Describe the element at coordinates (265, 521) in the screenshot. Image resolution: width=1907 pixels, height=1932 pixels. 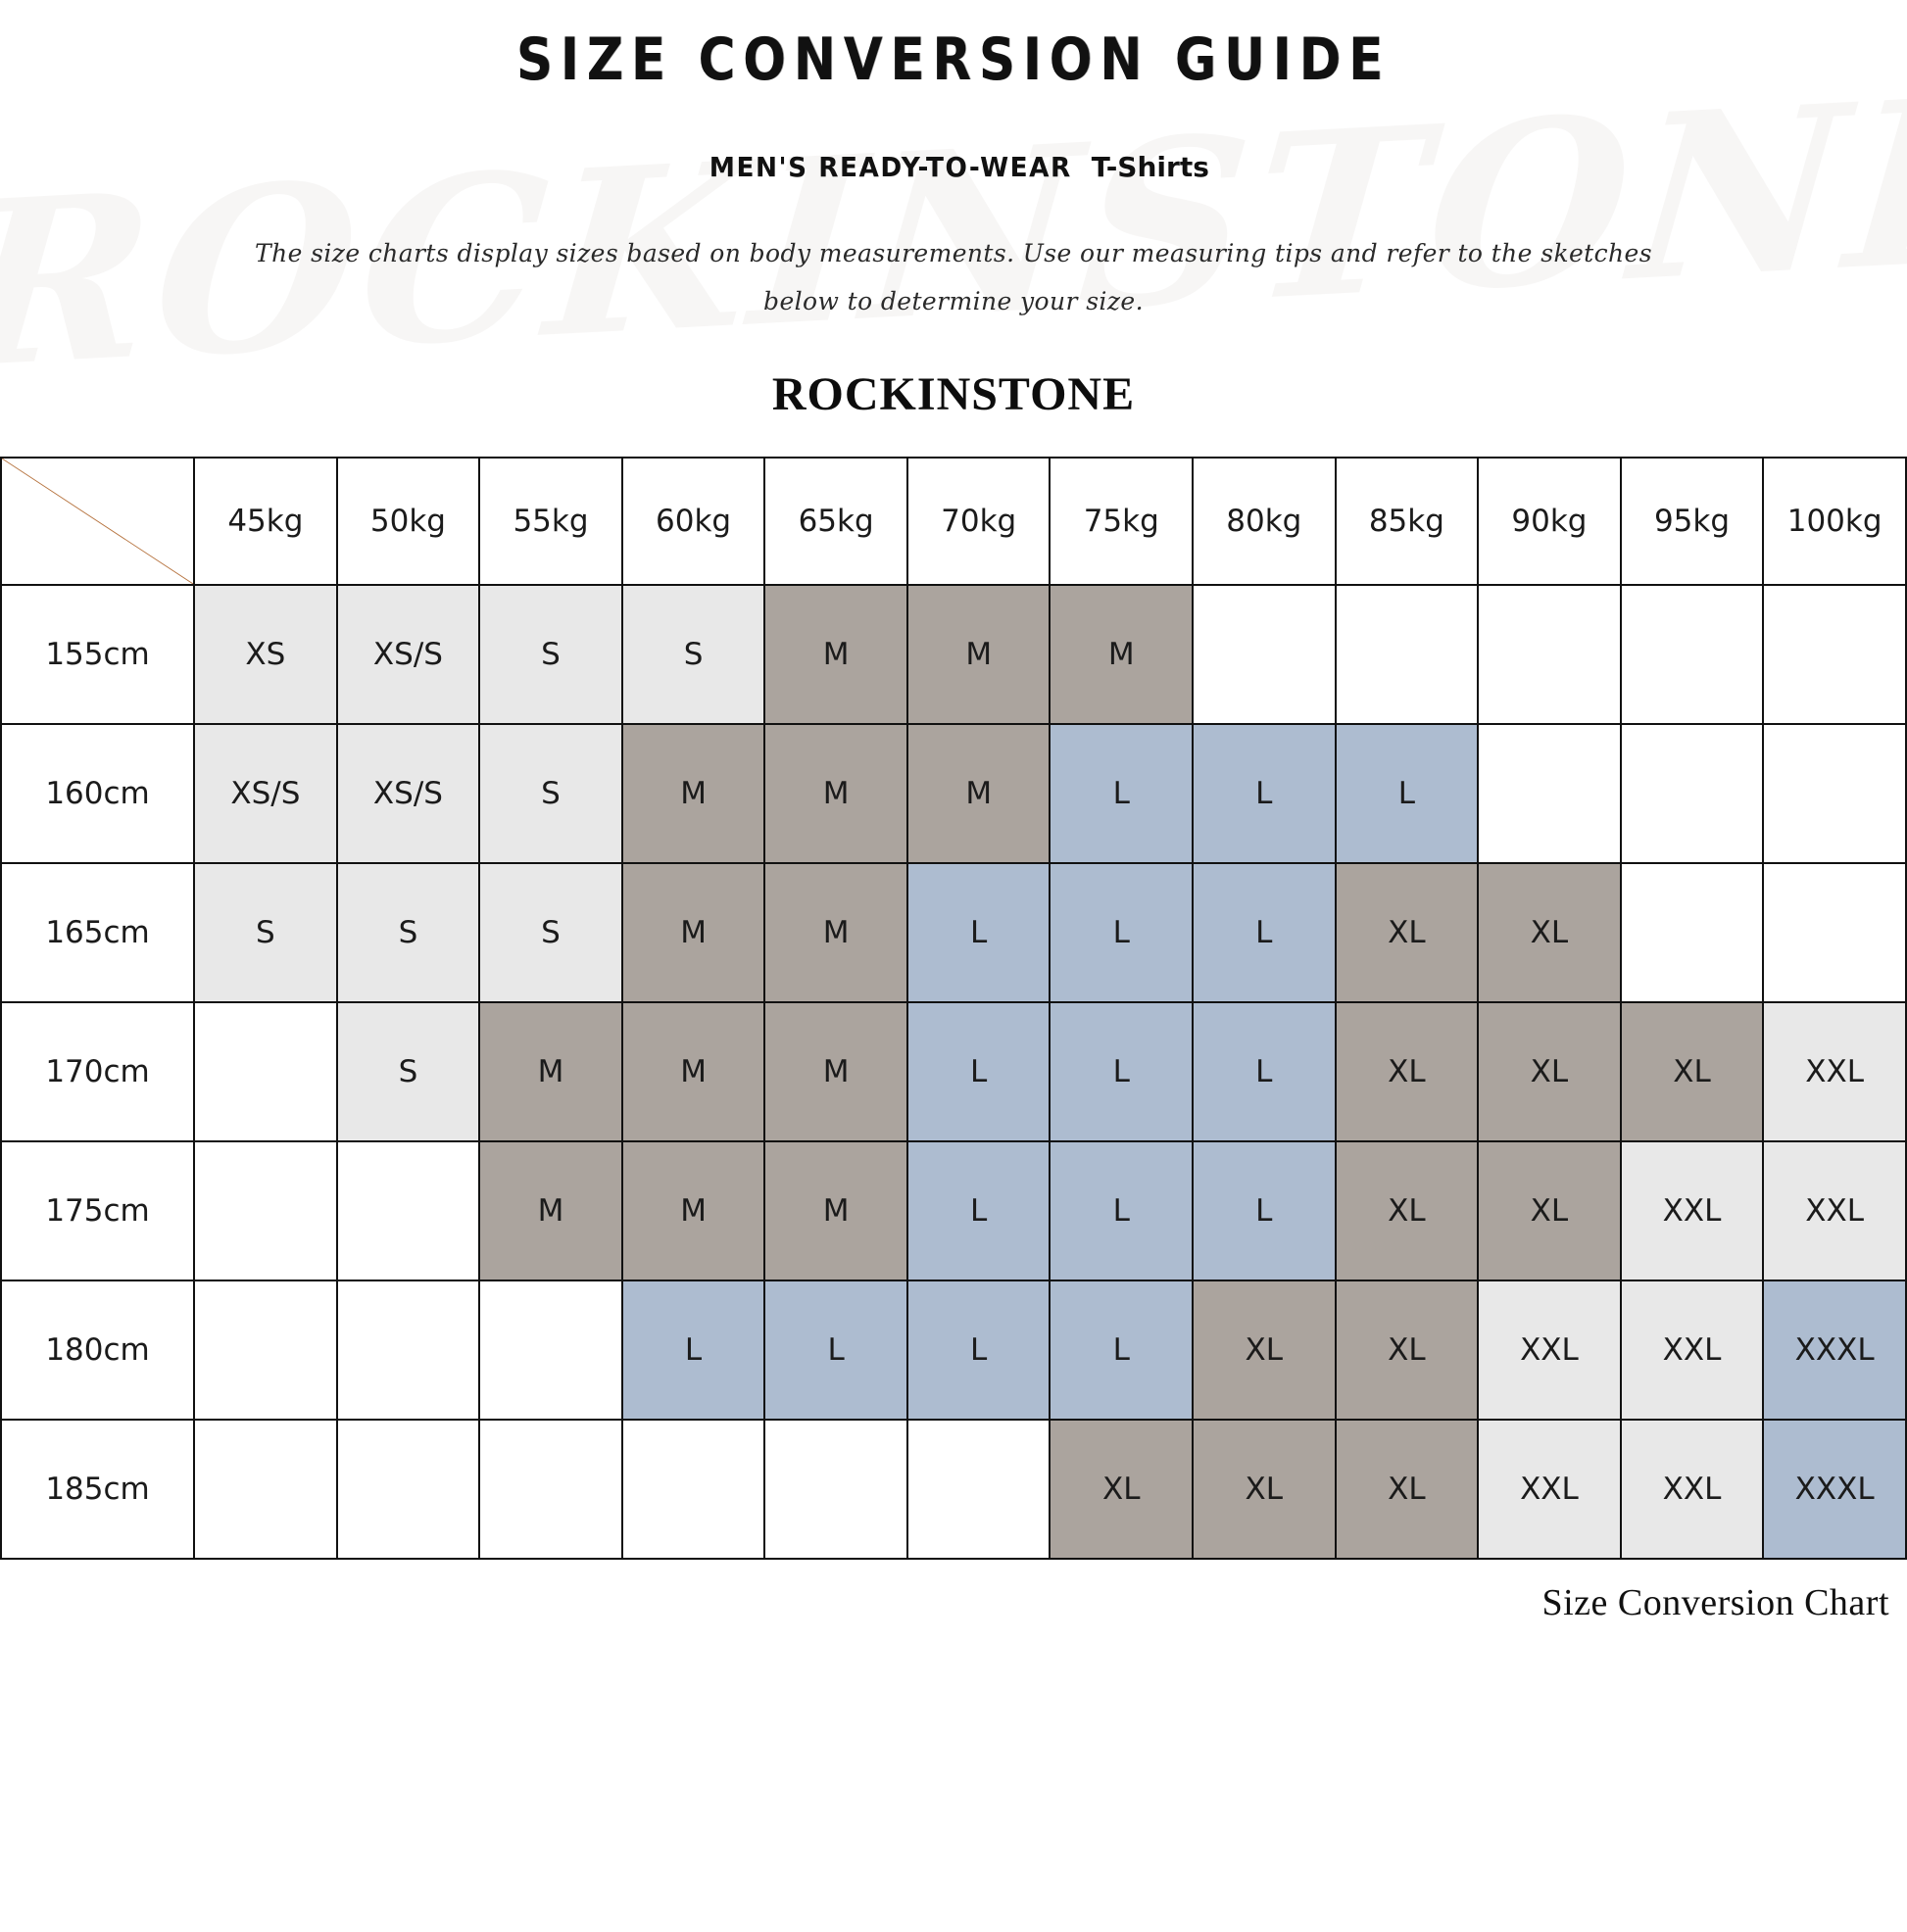
I see `column-header-weight: 45kg` at that location.